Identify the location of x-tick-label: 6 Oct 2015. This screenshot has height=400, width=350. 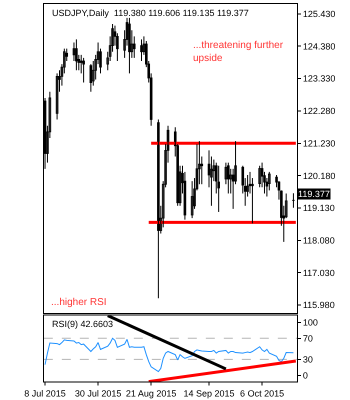
(262, 393).